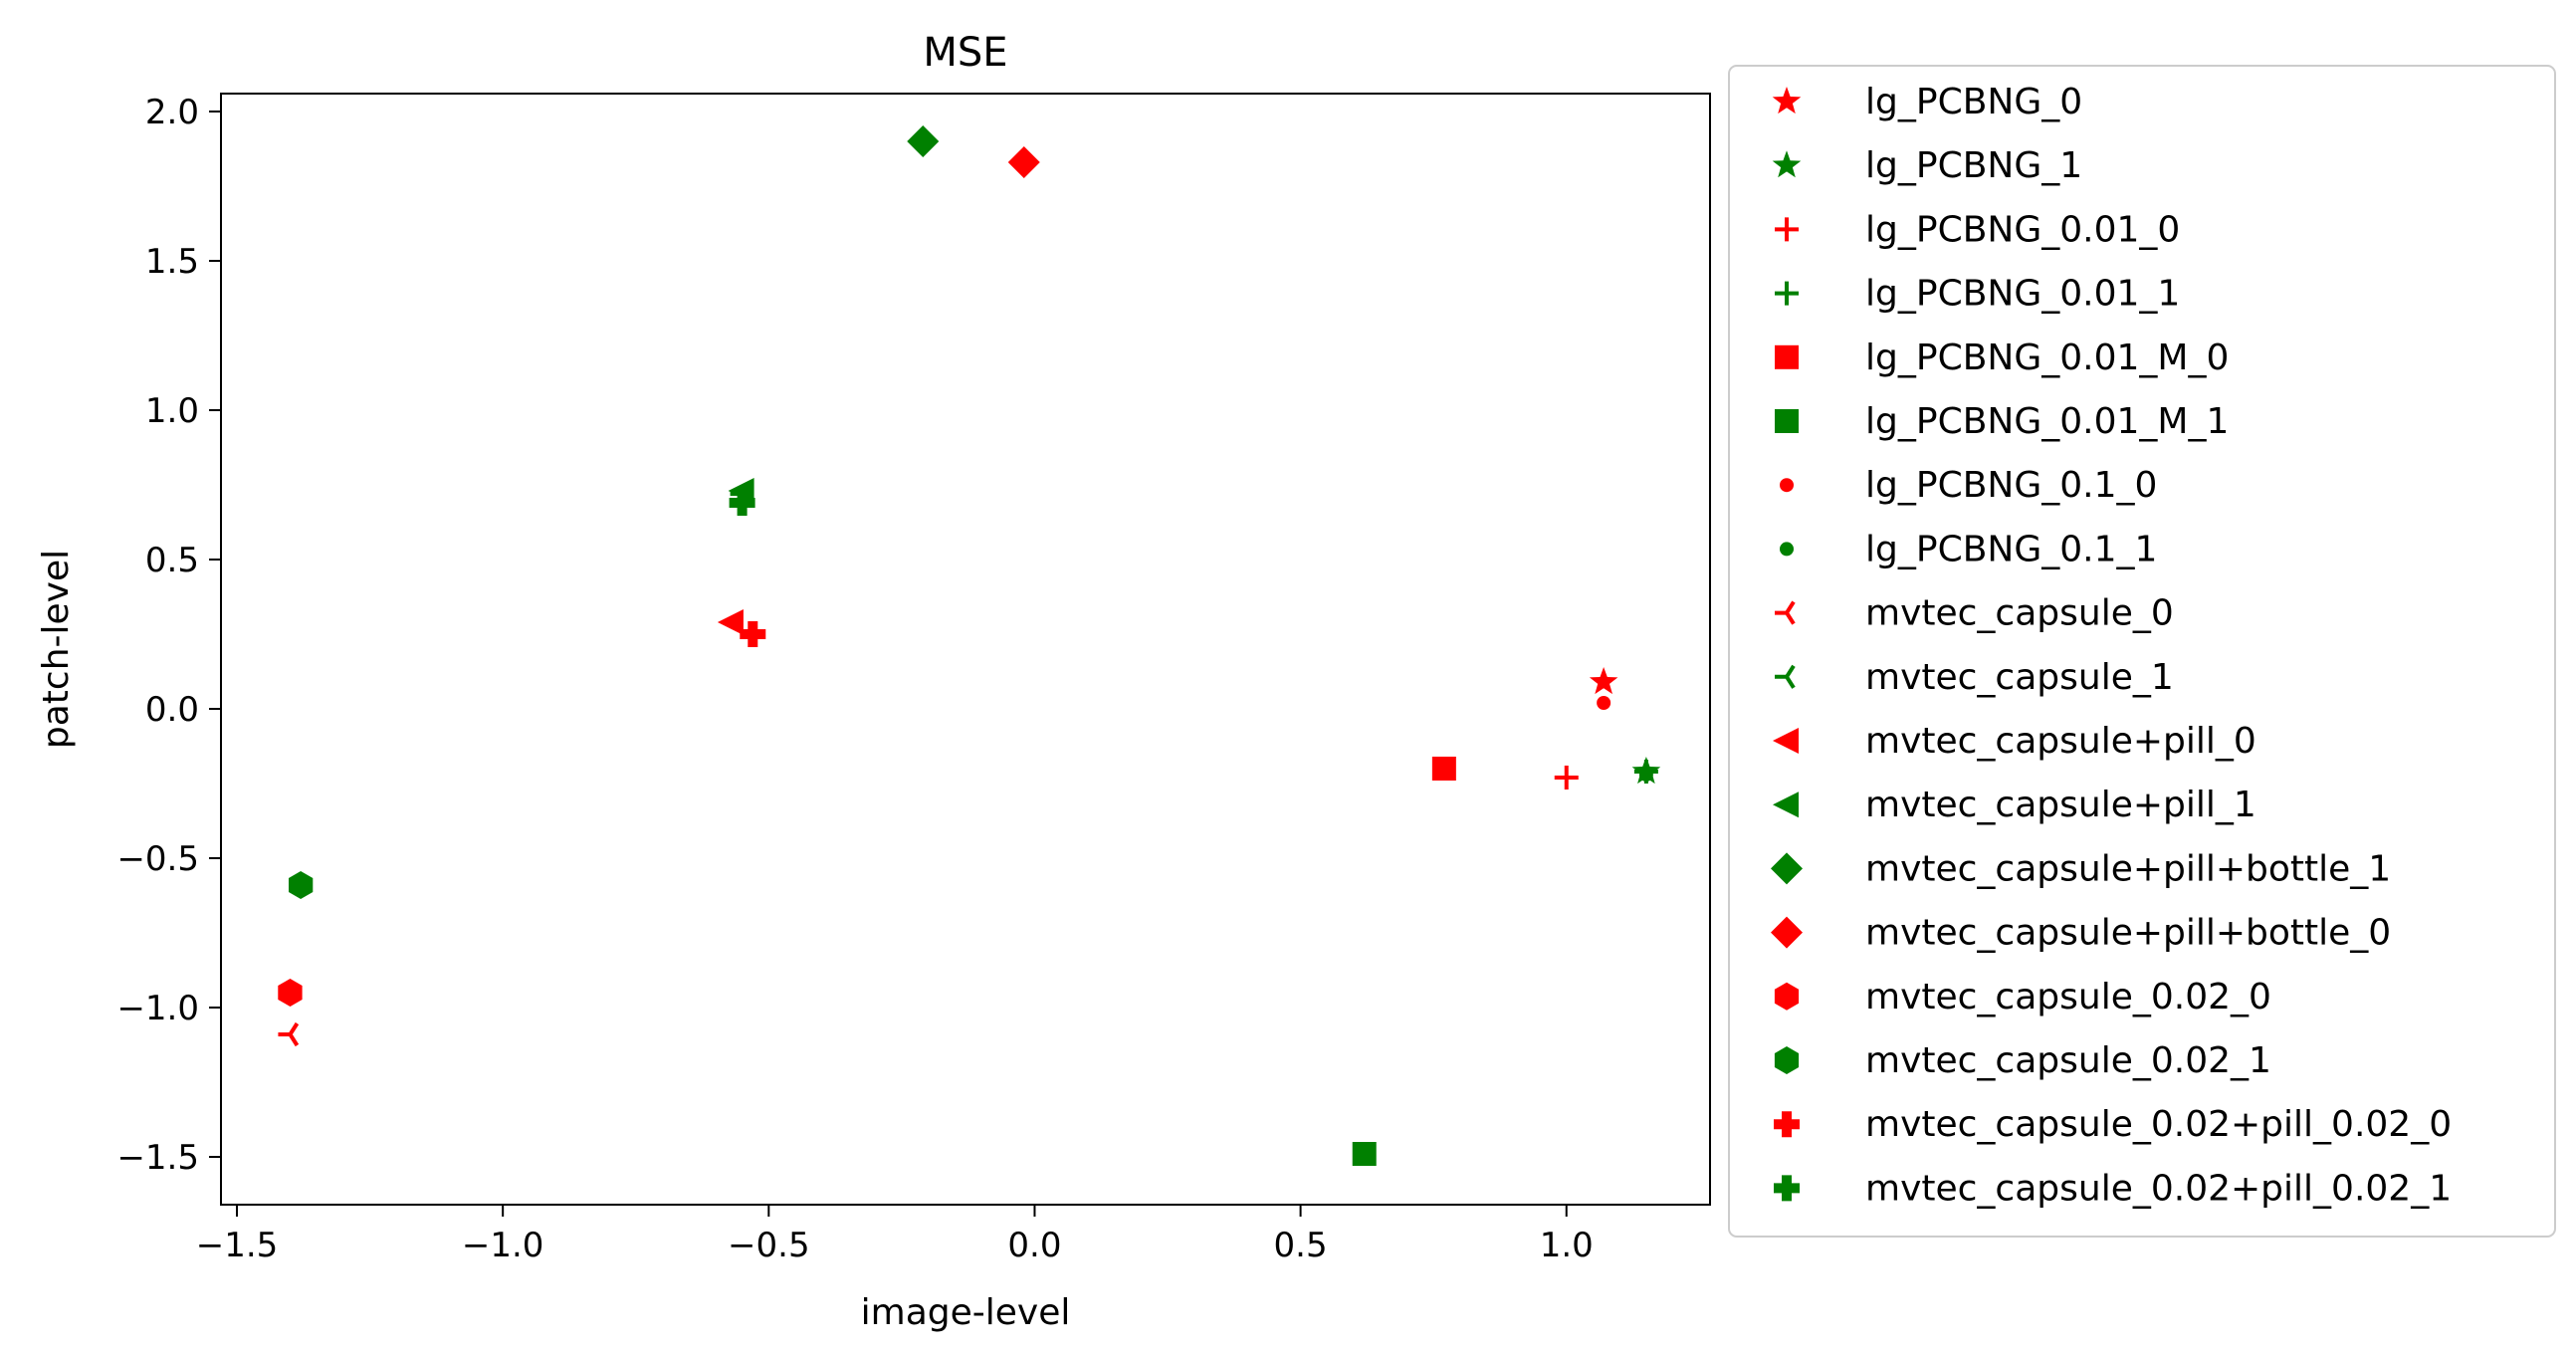  Describe the element at coordinates (769, 1245) in the screenshot. I see `x-tick-label: −0.5` at that location.